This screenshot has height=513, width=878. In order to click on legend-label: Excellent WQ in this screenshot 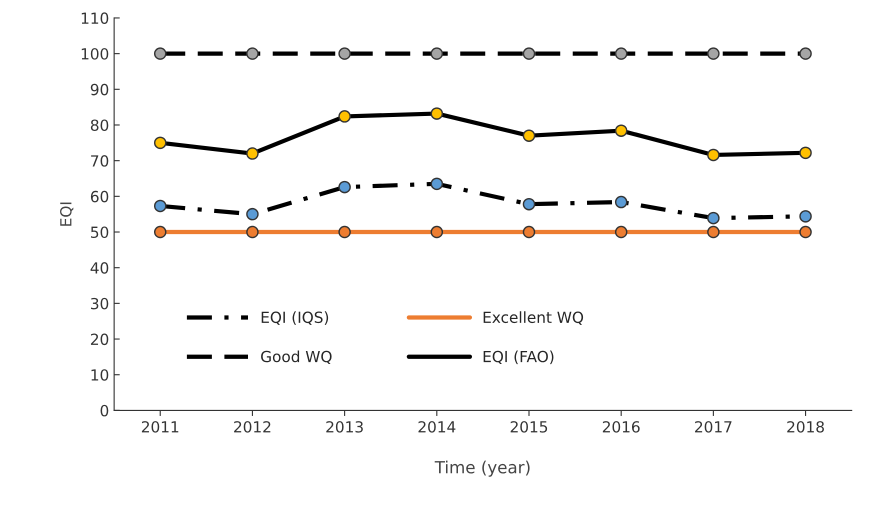, I will do `click(534, 318)`.